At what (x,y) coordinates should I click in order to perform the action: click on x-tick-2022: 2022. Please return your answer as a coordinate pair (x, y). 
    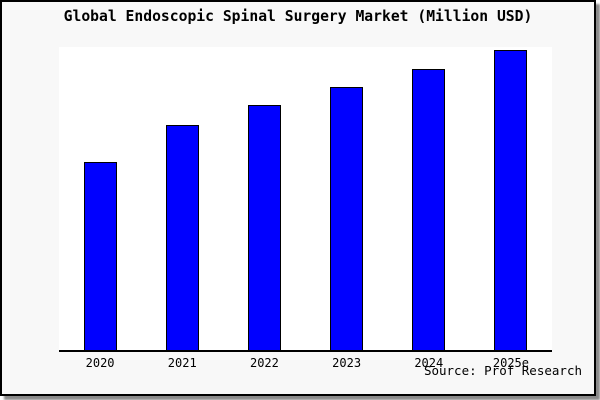
    Looking at the image, I should click on (264, 363).